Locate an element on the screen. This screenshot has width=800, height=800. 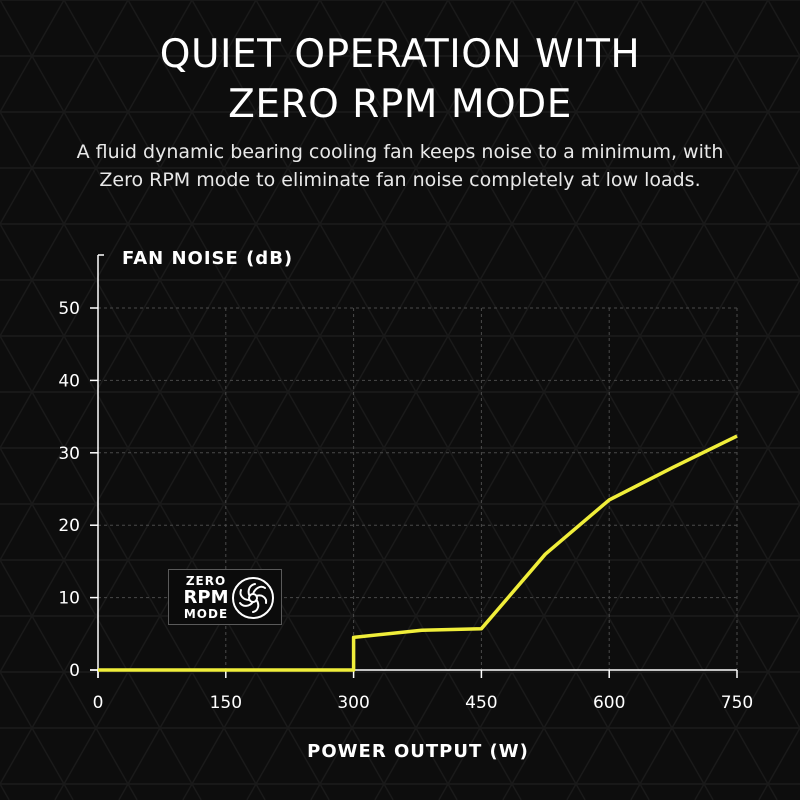
y-axis-title: FAN NOISE (dB) is located at coordinates (207, 258).